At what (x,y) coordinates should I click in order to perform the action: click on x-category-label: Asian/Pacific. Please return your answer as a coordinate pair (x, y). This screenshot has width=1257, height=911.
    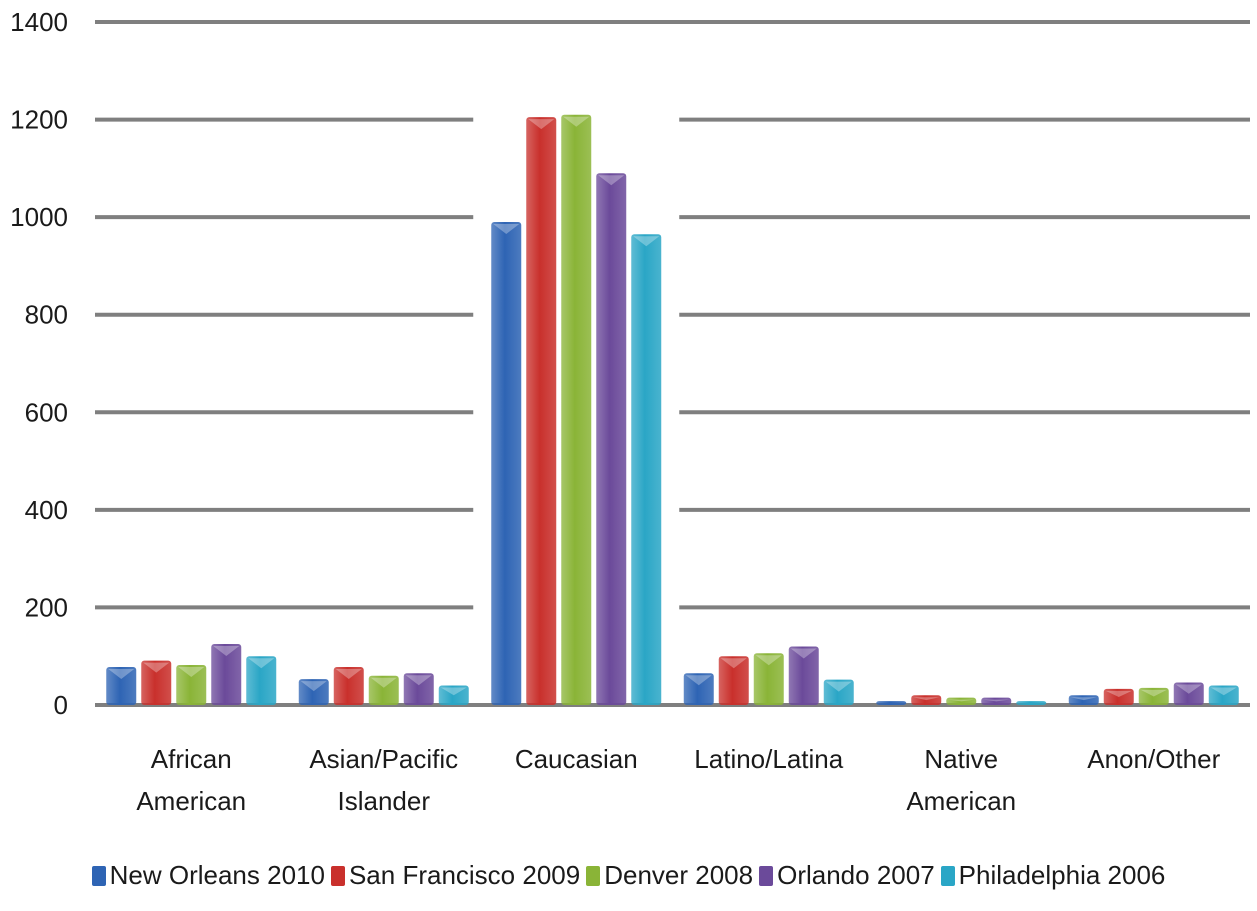
    Looking at the image, I should click on (383, 759).